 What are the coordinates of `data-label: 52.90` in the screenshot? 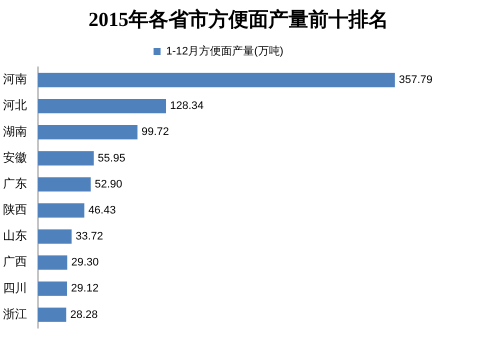 It's located at (108, 184).